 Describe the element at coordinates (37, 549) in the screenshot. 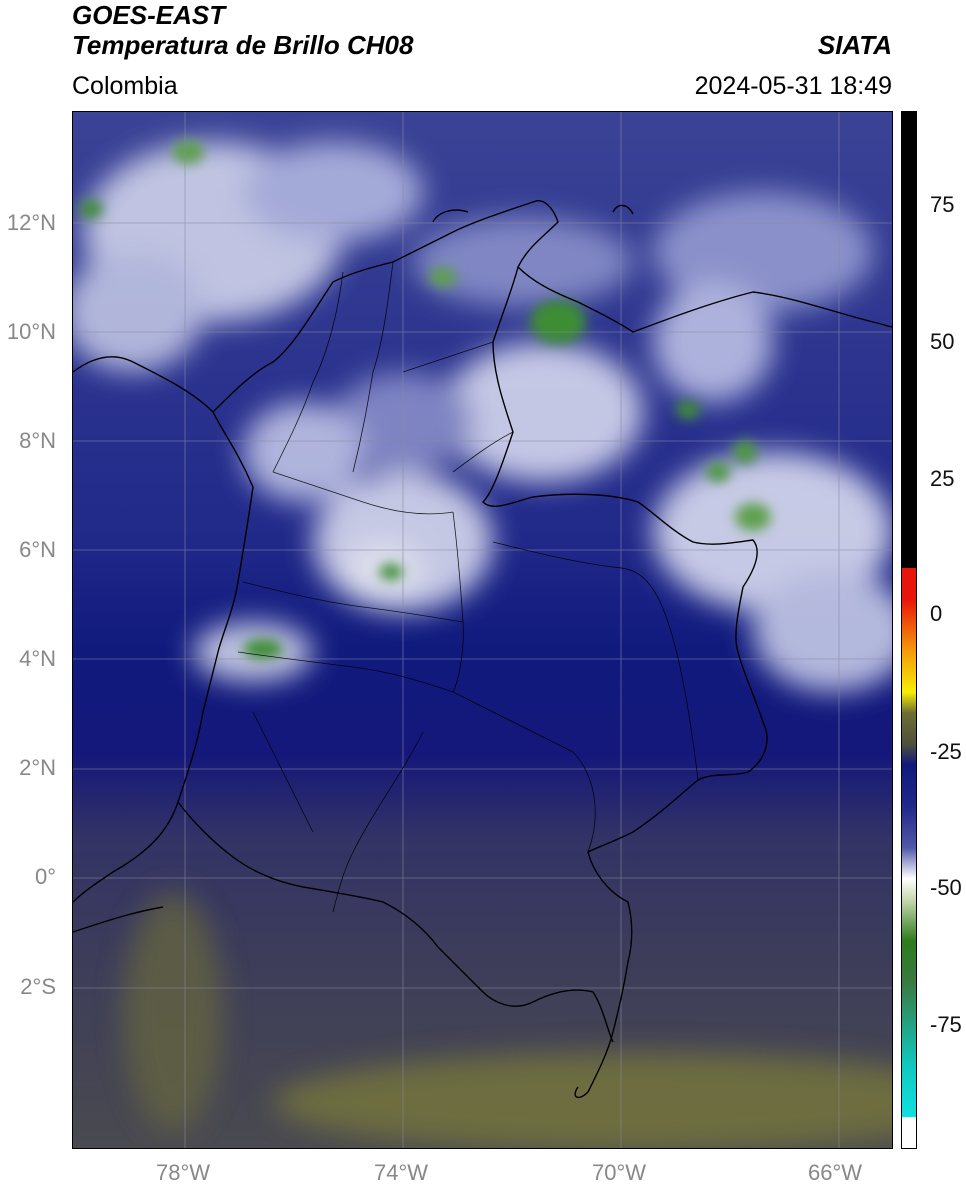

I see `lat-tick-6n: 6°N` at that location.